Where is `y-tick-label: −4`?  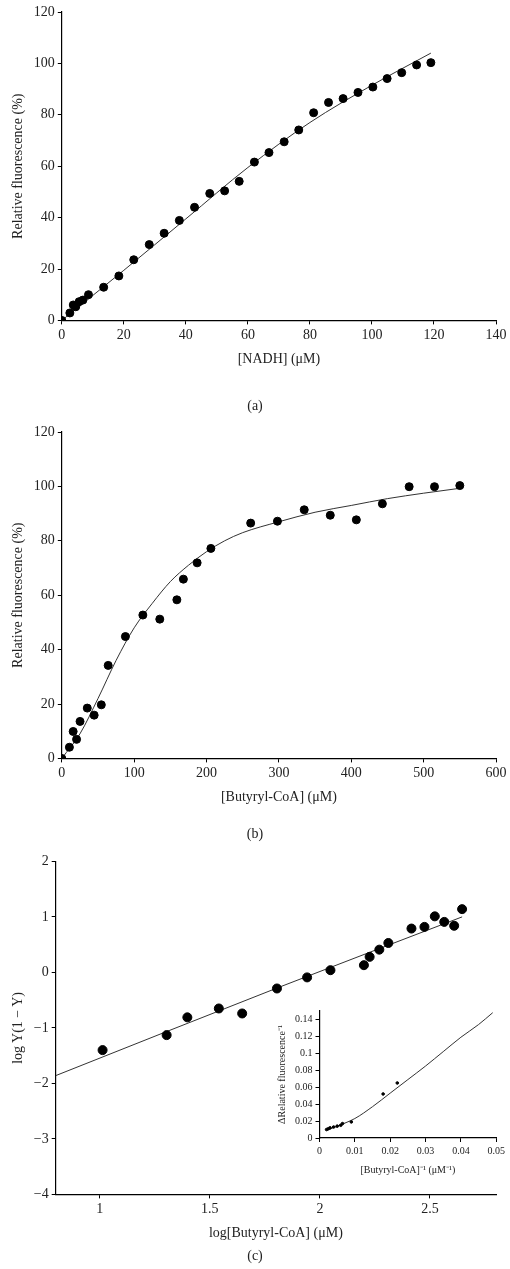 y-tick-label: −4 is located at coordinates (41, 1194).